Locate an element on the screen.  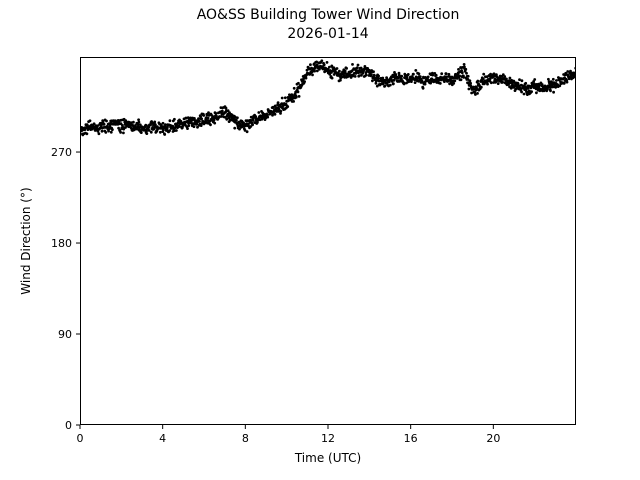
svg-text: 90 is located at coordinates (65, 334).